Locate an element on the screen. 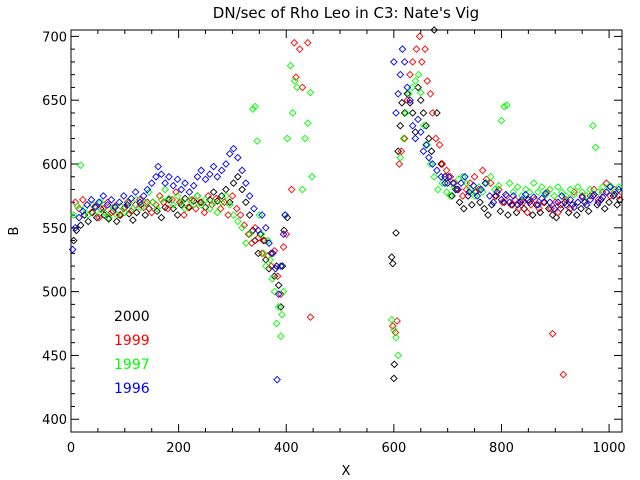 Image resolution: width=640 pixels, height=480 pixels. y-tick-label: 650 is located at coordinates (54, 101).